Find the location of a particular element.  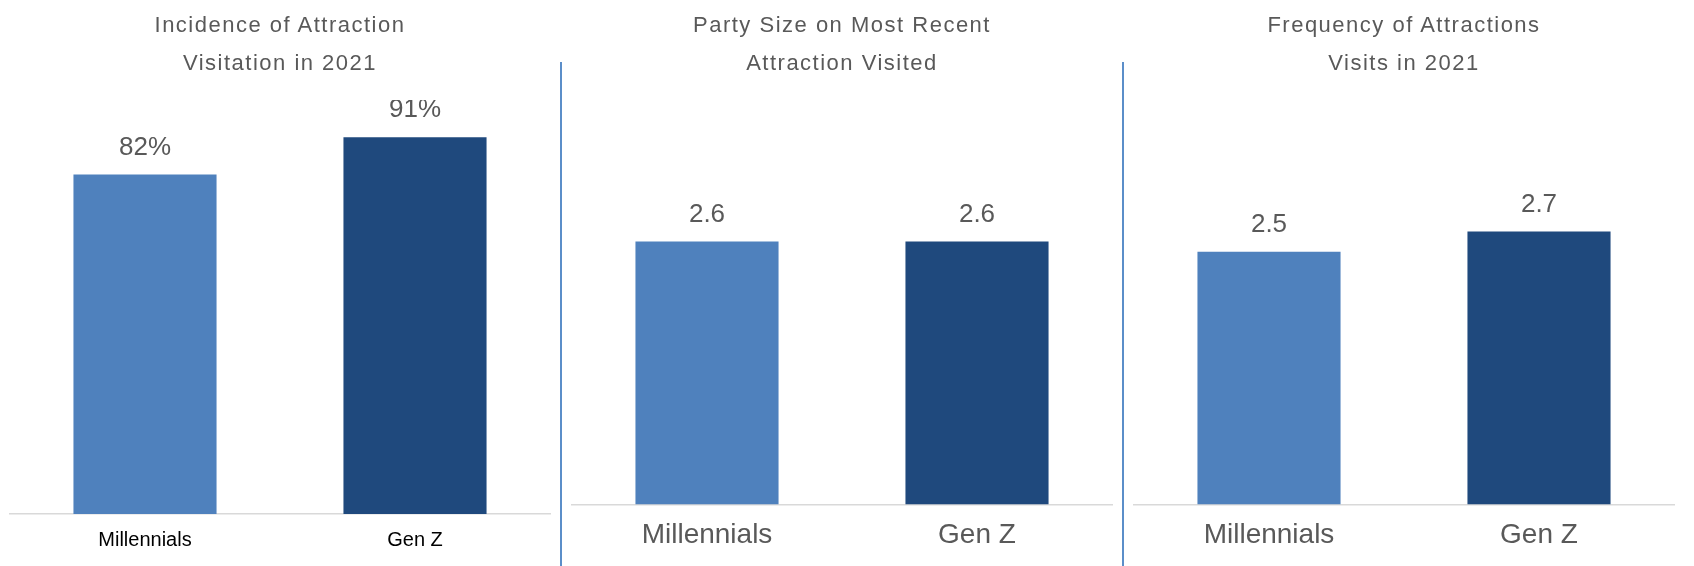

chart-title: Incidence of Attraction Visitation in 2021 is located at coordinates (280, 43).